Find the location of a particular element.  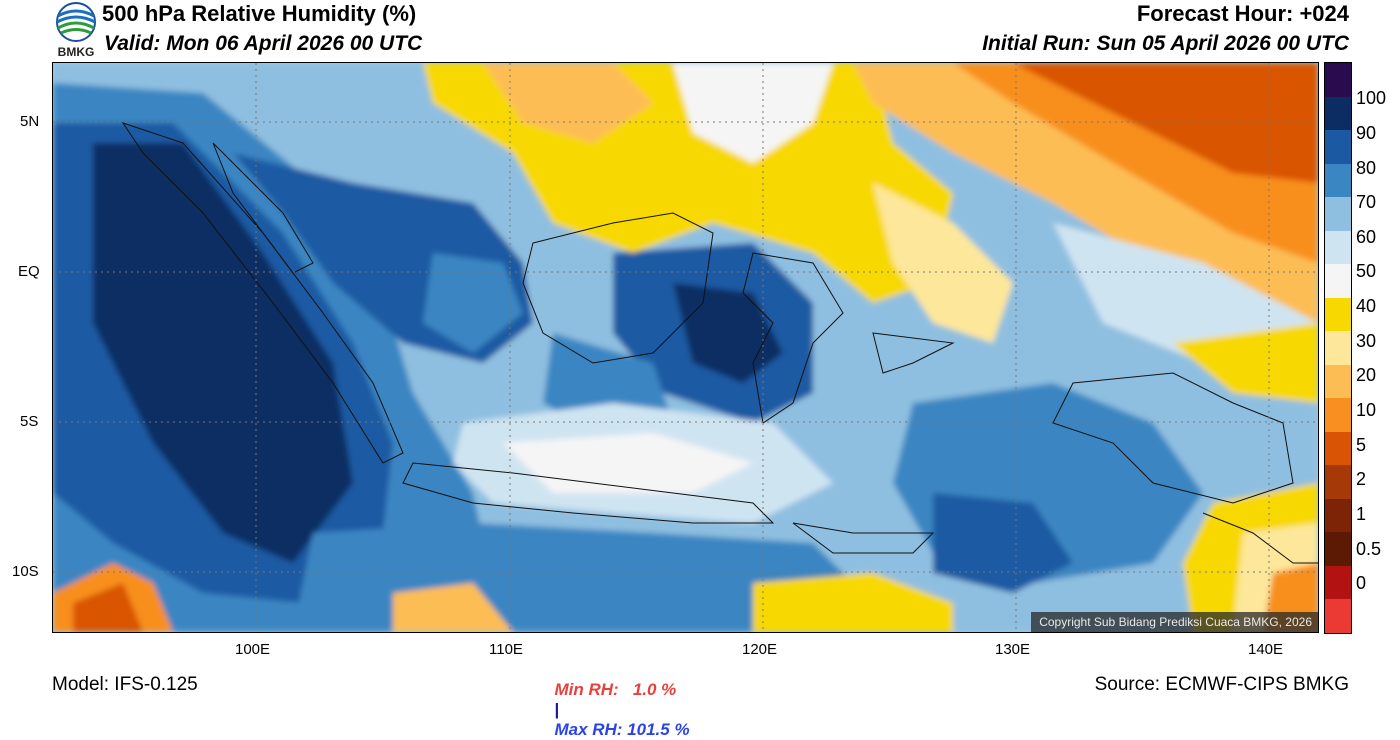

colorbar-label: 100 is located at coordinates (1371, 98).